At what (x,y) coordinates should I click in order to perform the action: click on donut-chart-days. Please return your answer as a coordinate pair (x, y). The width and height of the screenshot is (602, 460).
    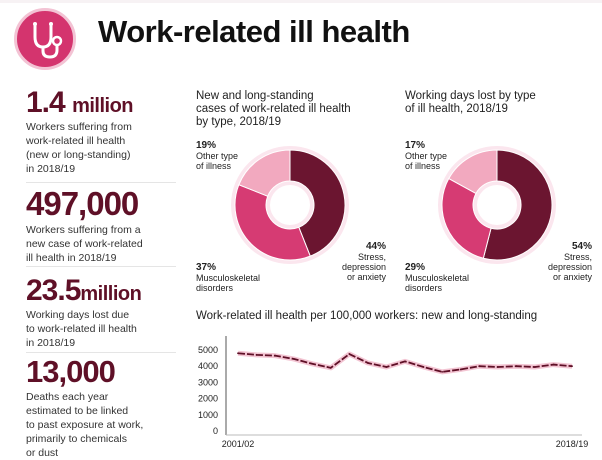
    Looking at the image, I should click on (497, 205).